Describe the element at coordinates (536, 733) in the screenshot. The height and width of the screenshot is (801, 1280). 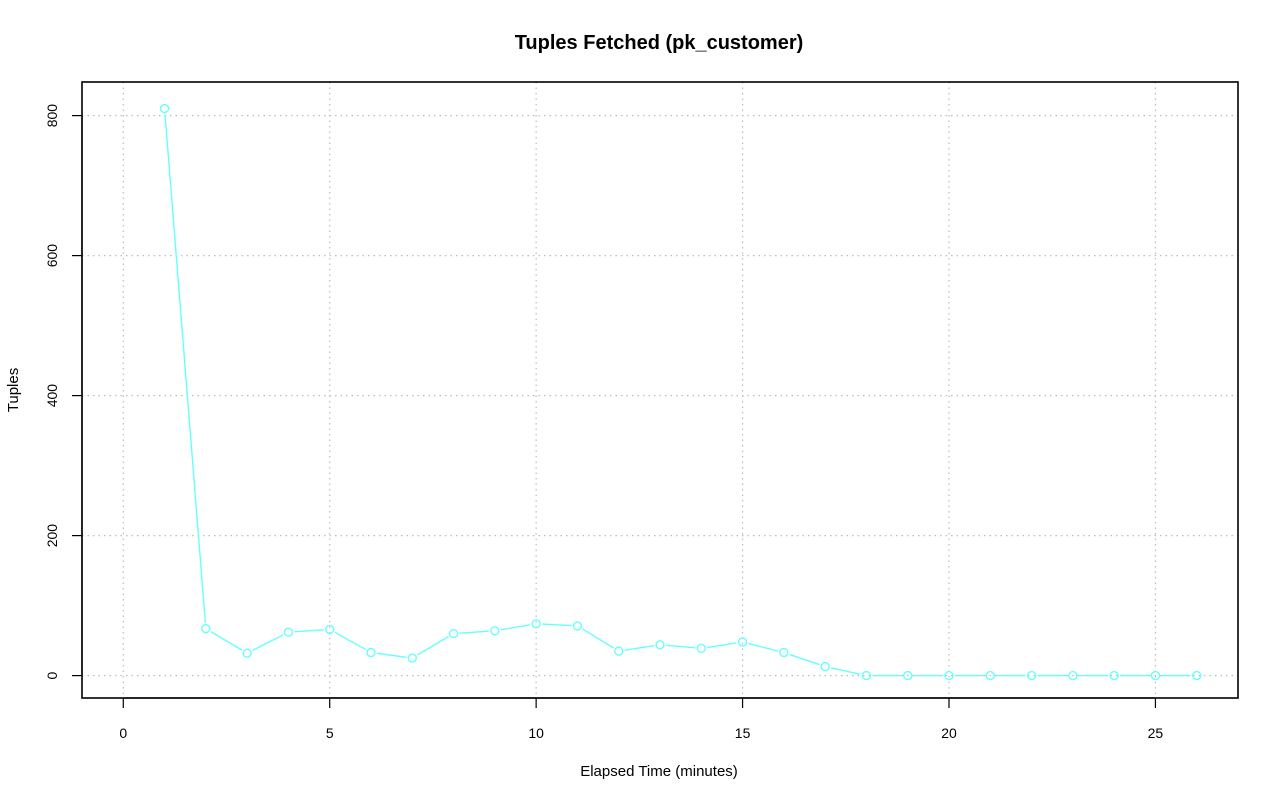
I see `x-tick-label: 10` at that location.